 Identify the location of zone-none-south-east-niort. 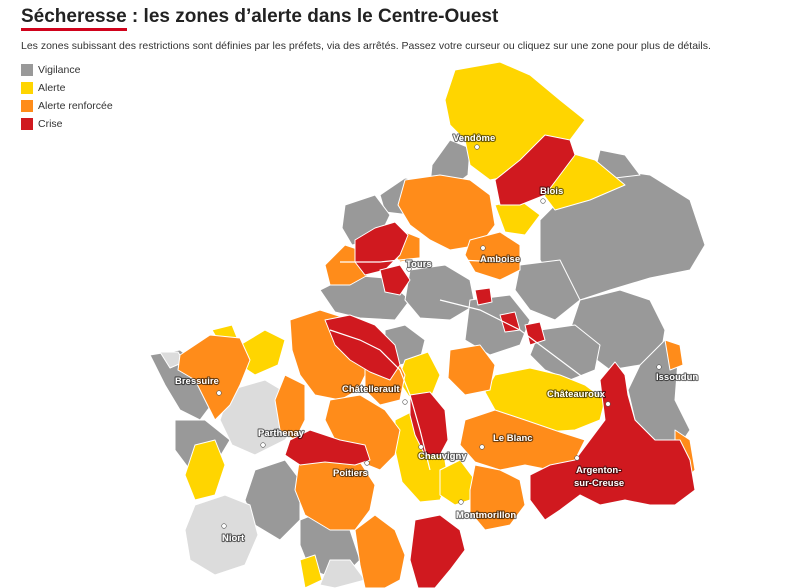
(342, 573).